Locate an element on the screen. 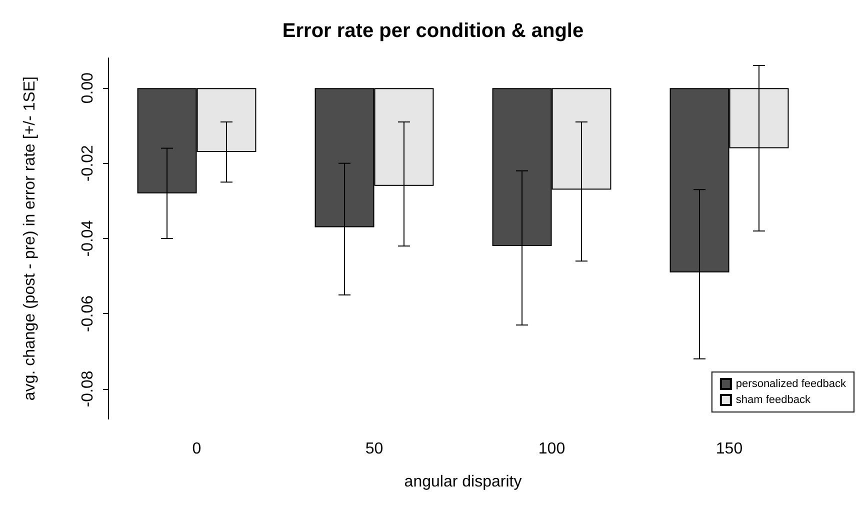 The width and height of the screenshot is (866, 512). y-tick-label: -0.02 is located at coordinates (88, 163).